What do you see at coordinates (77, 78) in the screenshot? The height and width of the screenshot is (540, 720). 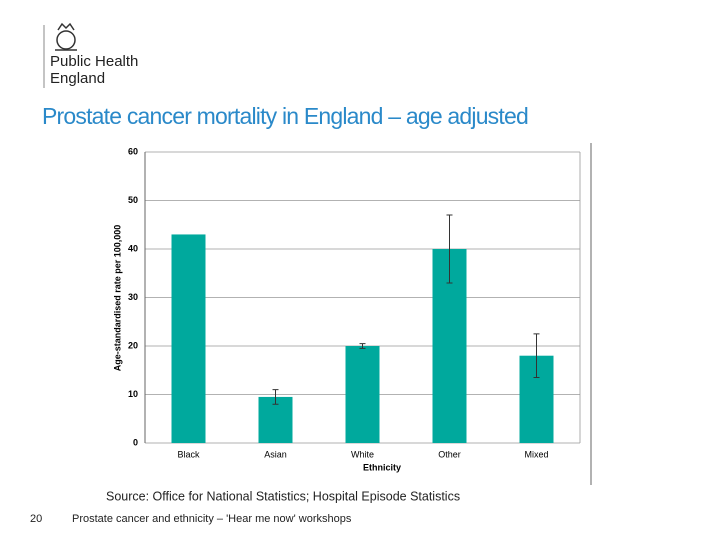 I see `logo-text: England` at bounding box center [77, 78].